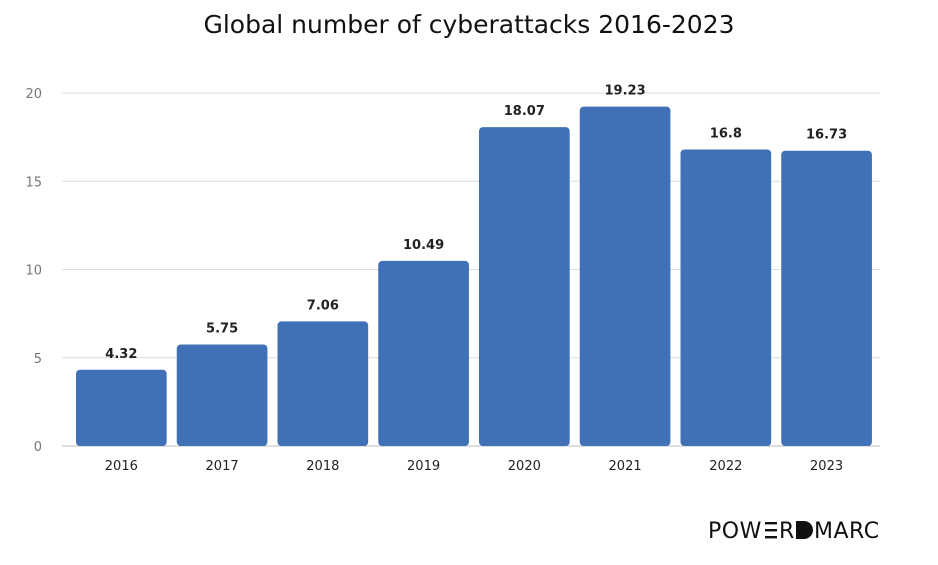  I want to click on bar-value-label: 5.75, so click(222, 329).